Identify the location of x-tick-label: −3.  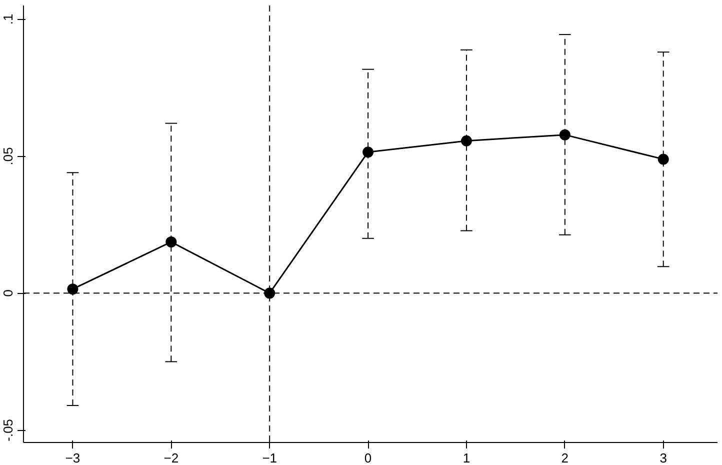
(72, 457).